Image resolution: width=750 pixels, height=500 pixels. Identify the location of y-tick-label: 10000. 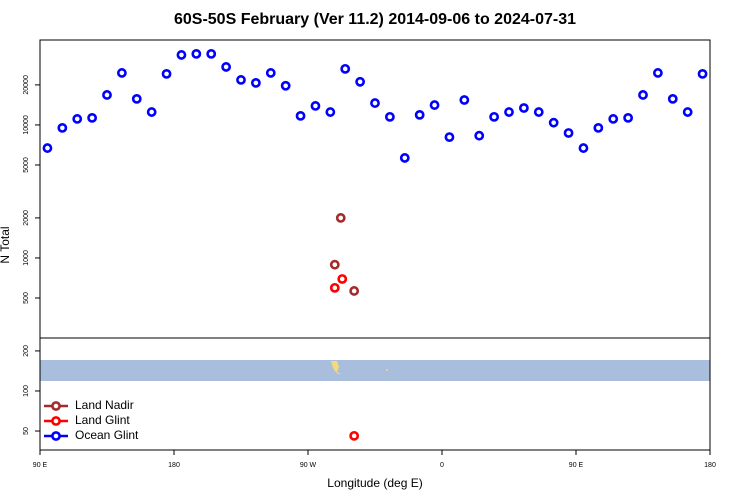
(26, 125).